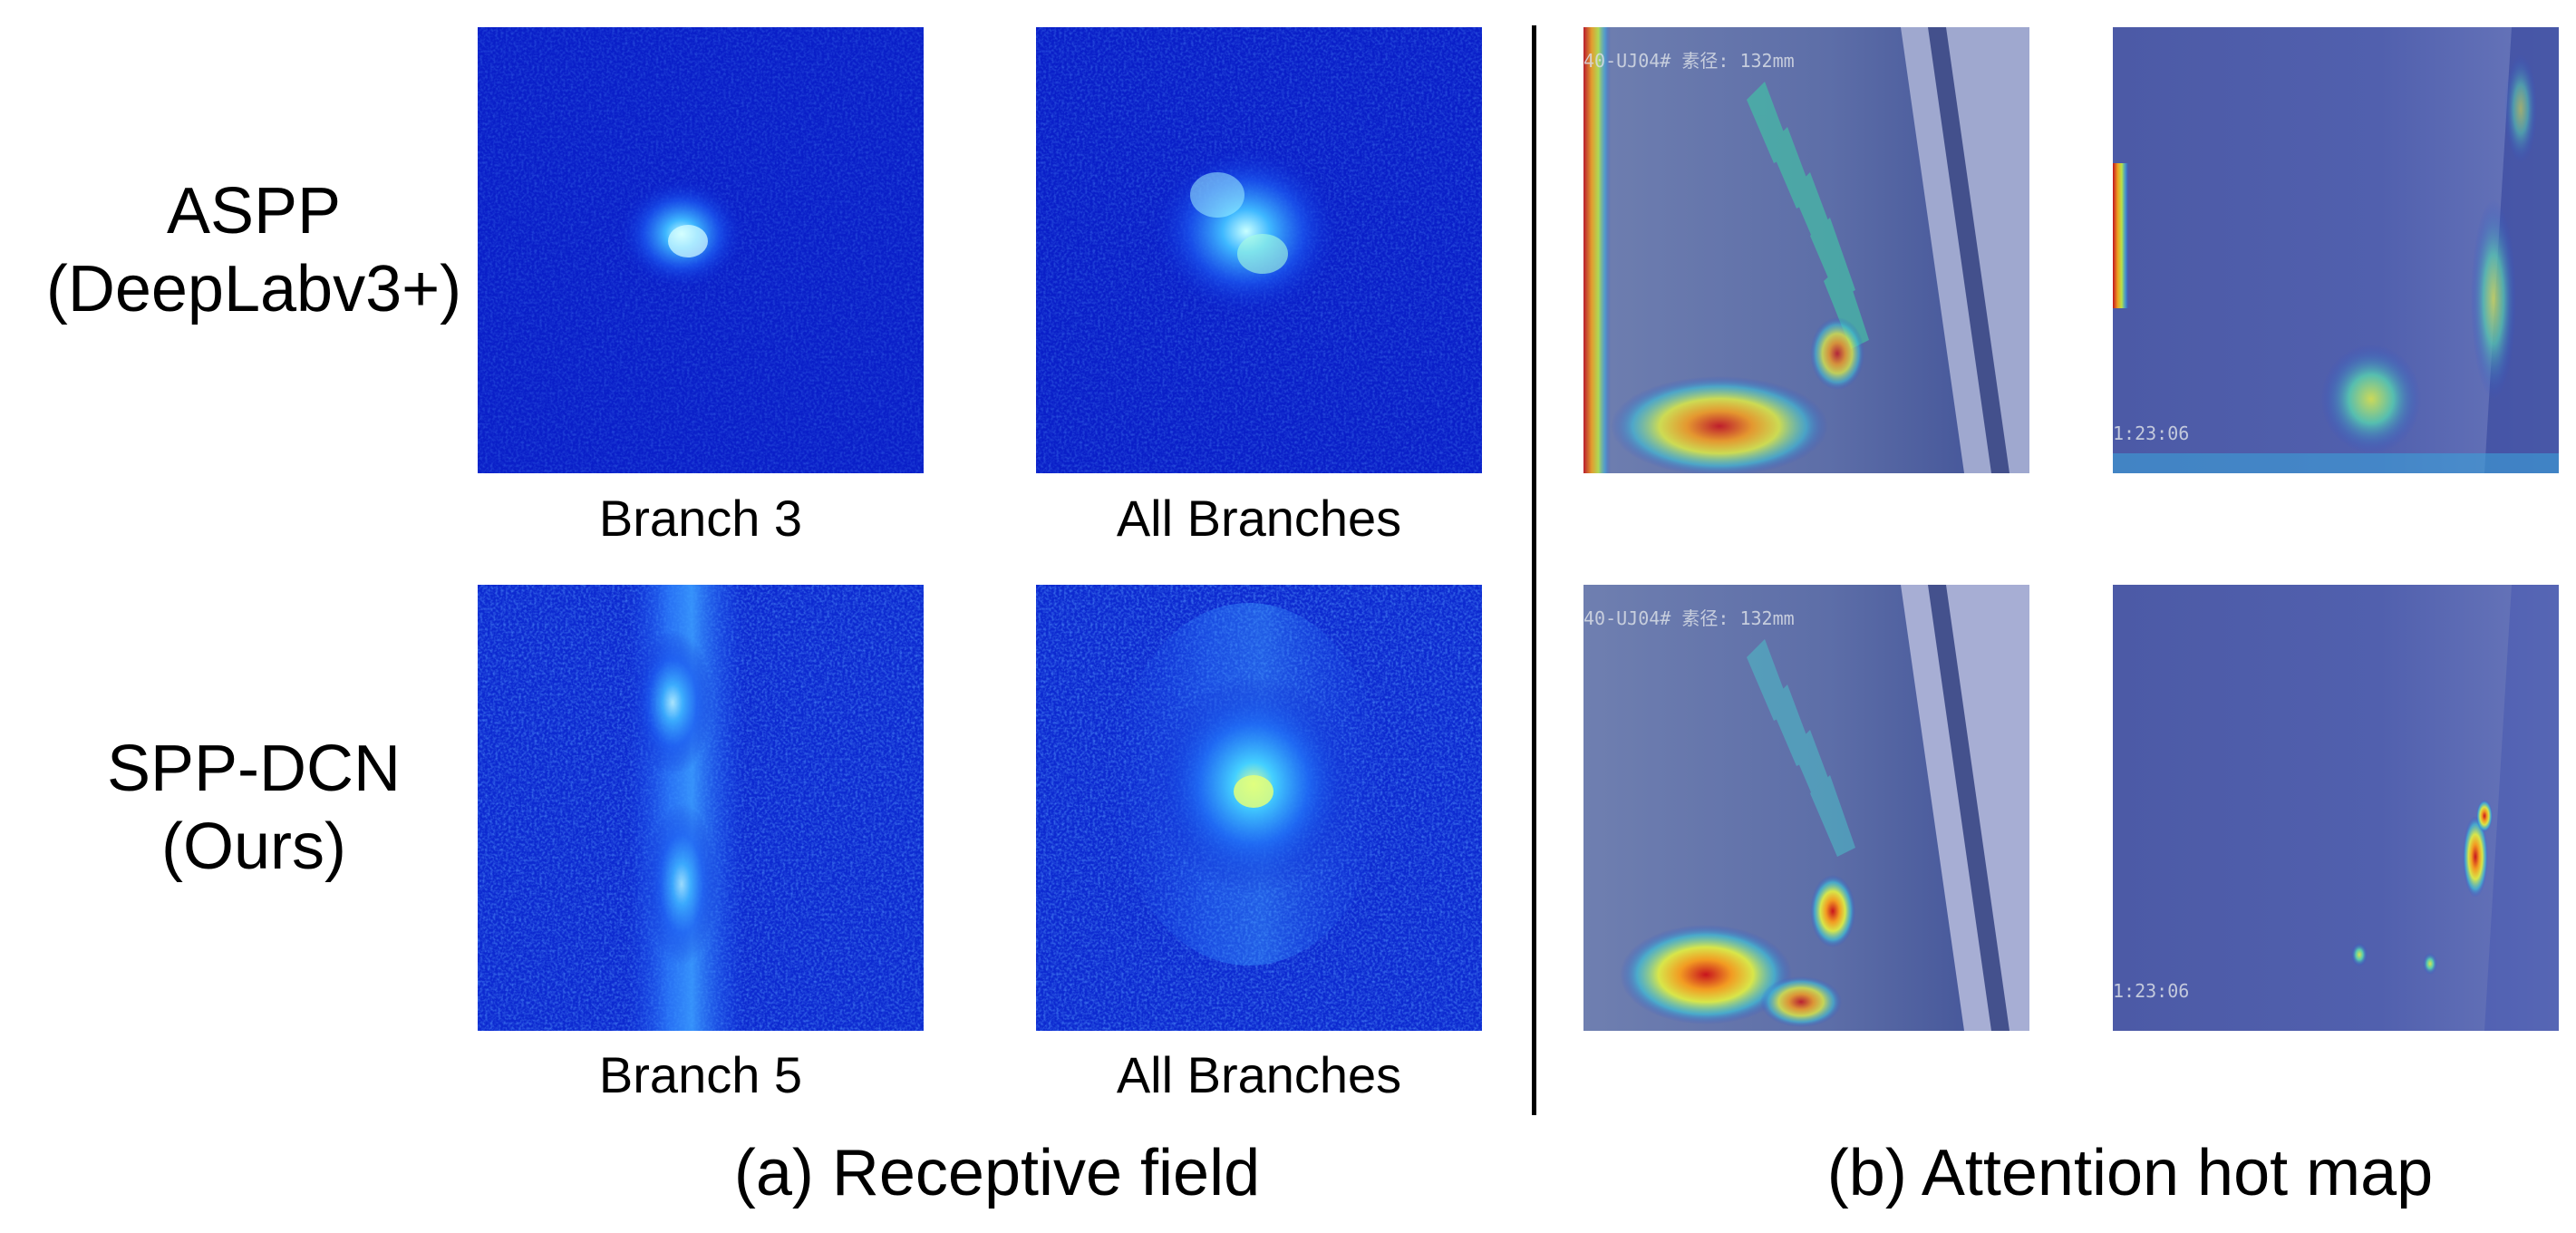 The width and height of the screenshot is (2576, 1233). I want to click on row-label-sppdcn: SPP-DCN (Ours), so click(254, 808).